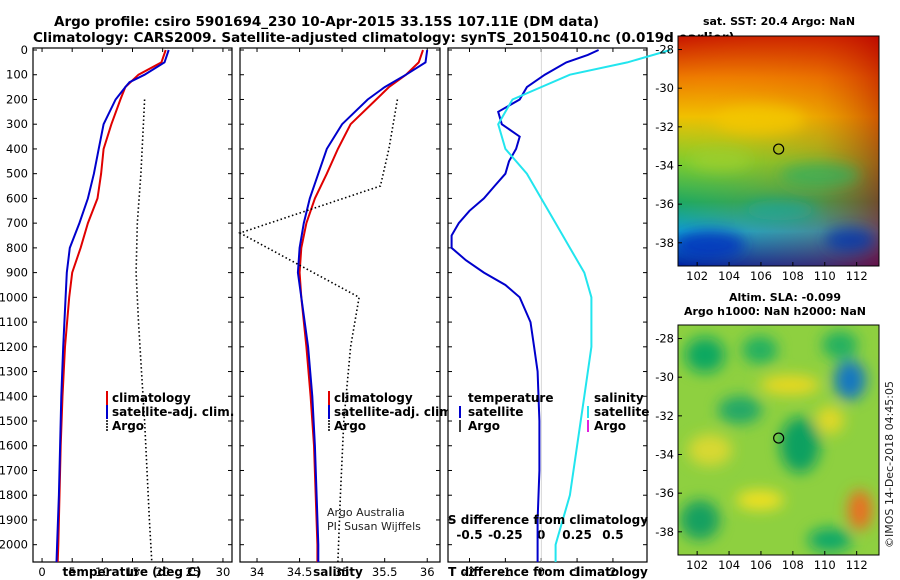 This screenshot has width=900, height=580. I want to click on argo-location-marker-sla, so click(779, 438).